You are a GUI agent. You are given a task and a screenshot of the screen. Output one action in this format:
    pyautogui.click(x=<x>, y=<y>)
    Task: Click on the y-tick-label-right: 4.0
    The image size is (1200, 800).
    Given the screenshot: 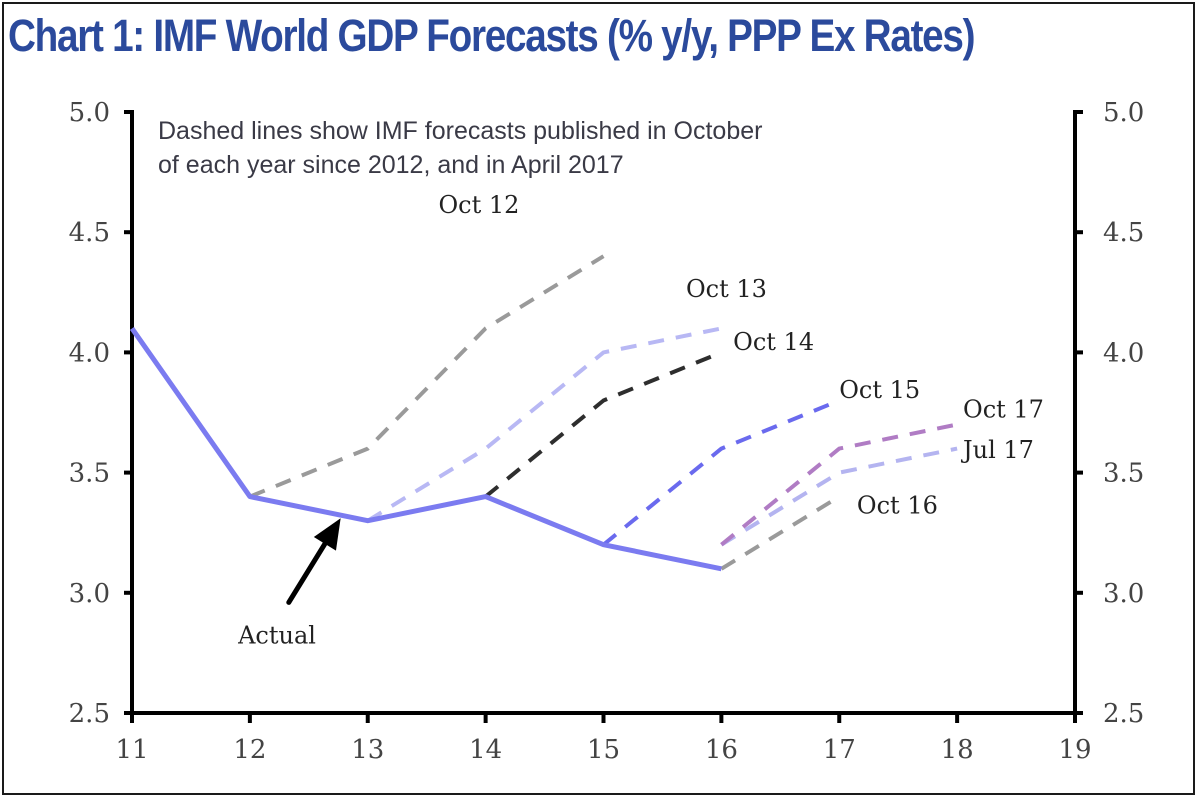 What is the action you would take?
    pyautogui.click(x=1123, y=353)
    